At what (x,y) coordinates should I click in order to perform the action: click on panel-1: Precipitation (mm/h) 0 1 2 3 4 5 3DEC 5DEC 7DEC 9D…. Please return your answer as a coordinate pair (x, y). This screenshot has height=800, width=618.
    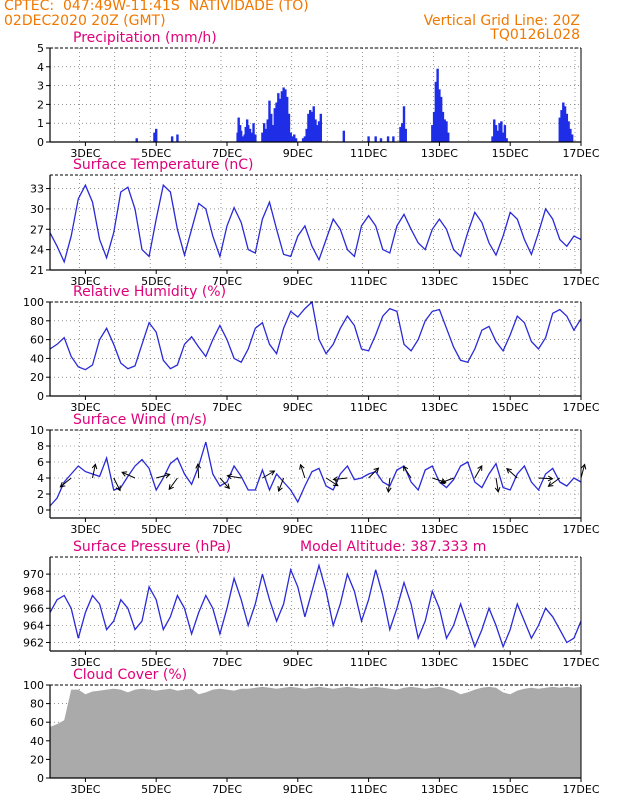
    Looking at the image, I should click on (318, 95).